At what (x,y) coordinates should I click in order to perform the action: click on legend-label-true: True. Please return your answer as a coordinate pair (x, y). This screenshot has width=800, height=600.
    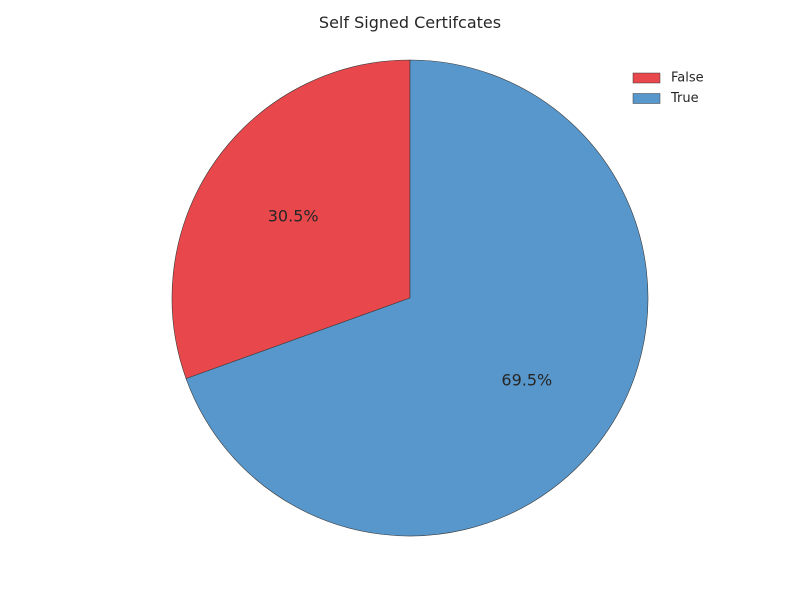
    Looking at the image, I should click on (684, 98).